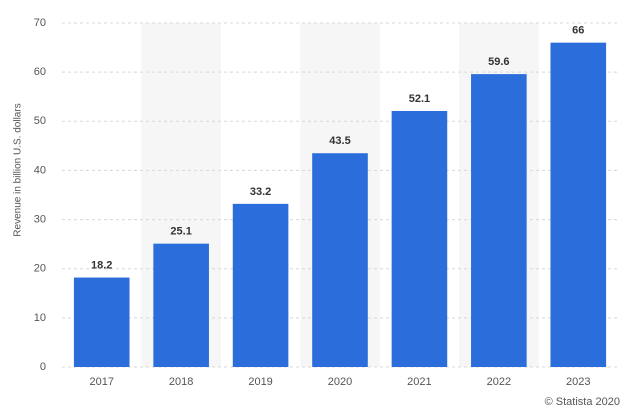 This screenshot has height=412, width=629. I want to click on value-label: 43.5, so click(339, 141).